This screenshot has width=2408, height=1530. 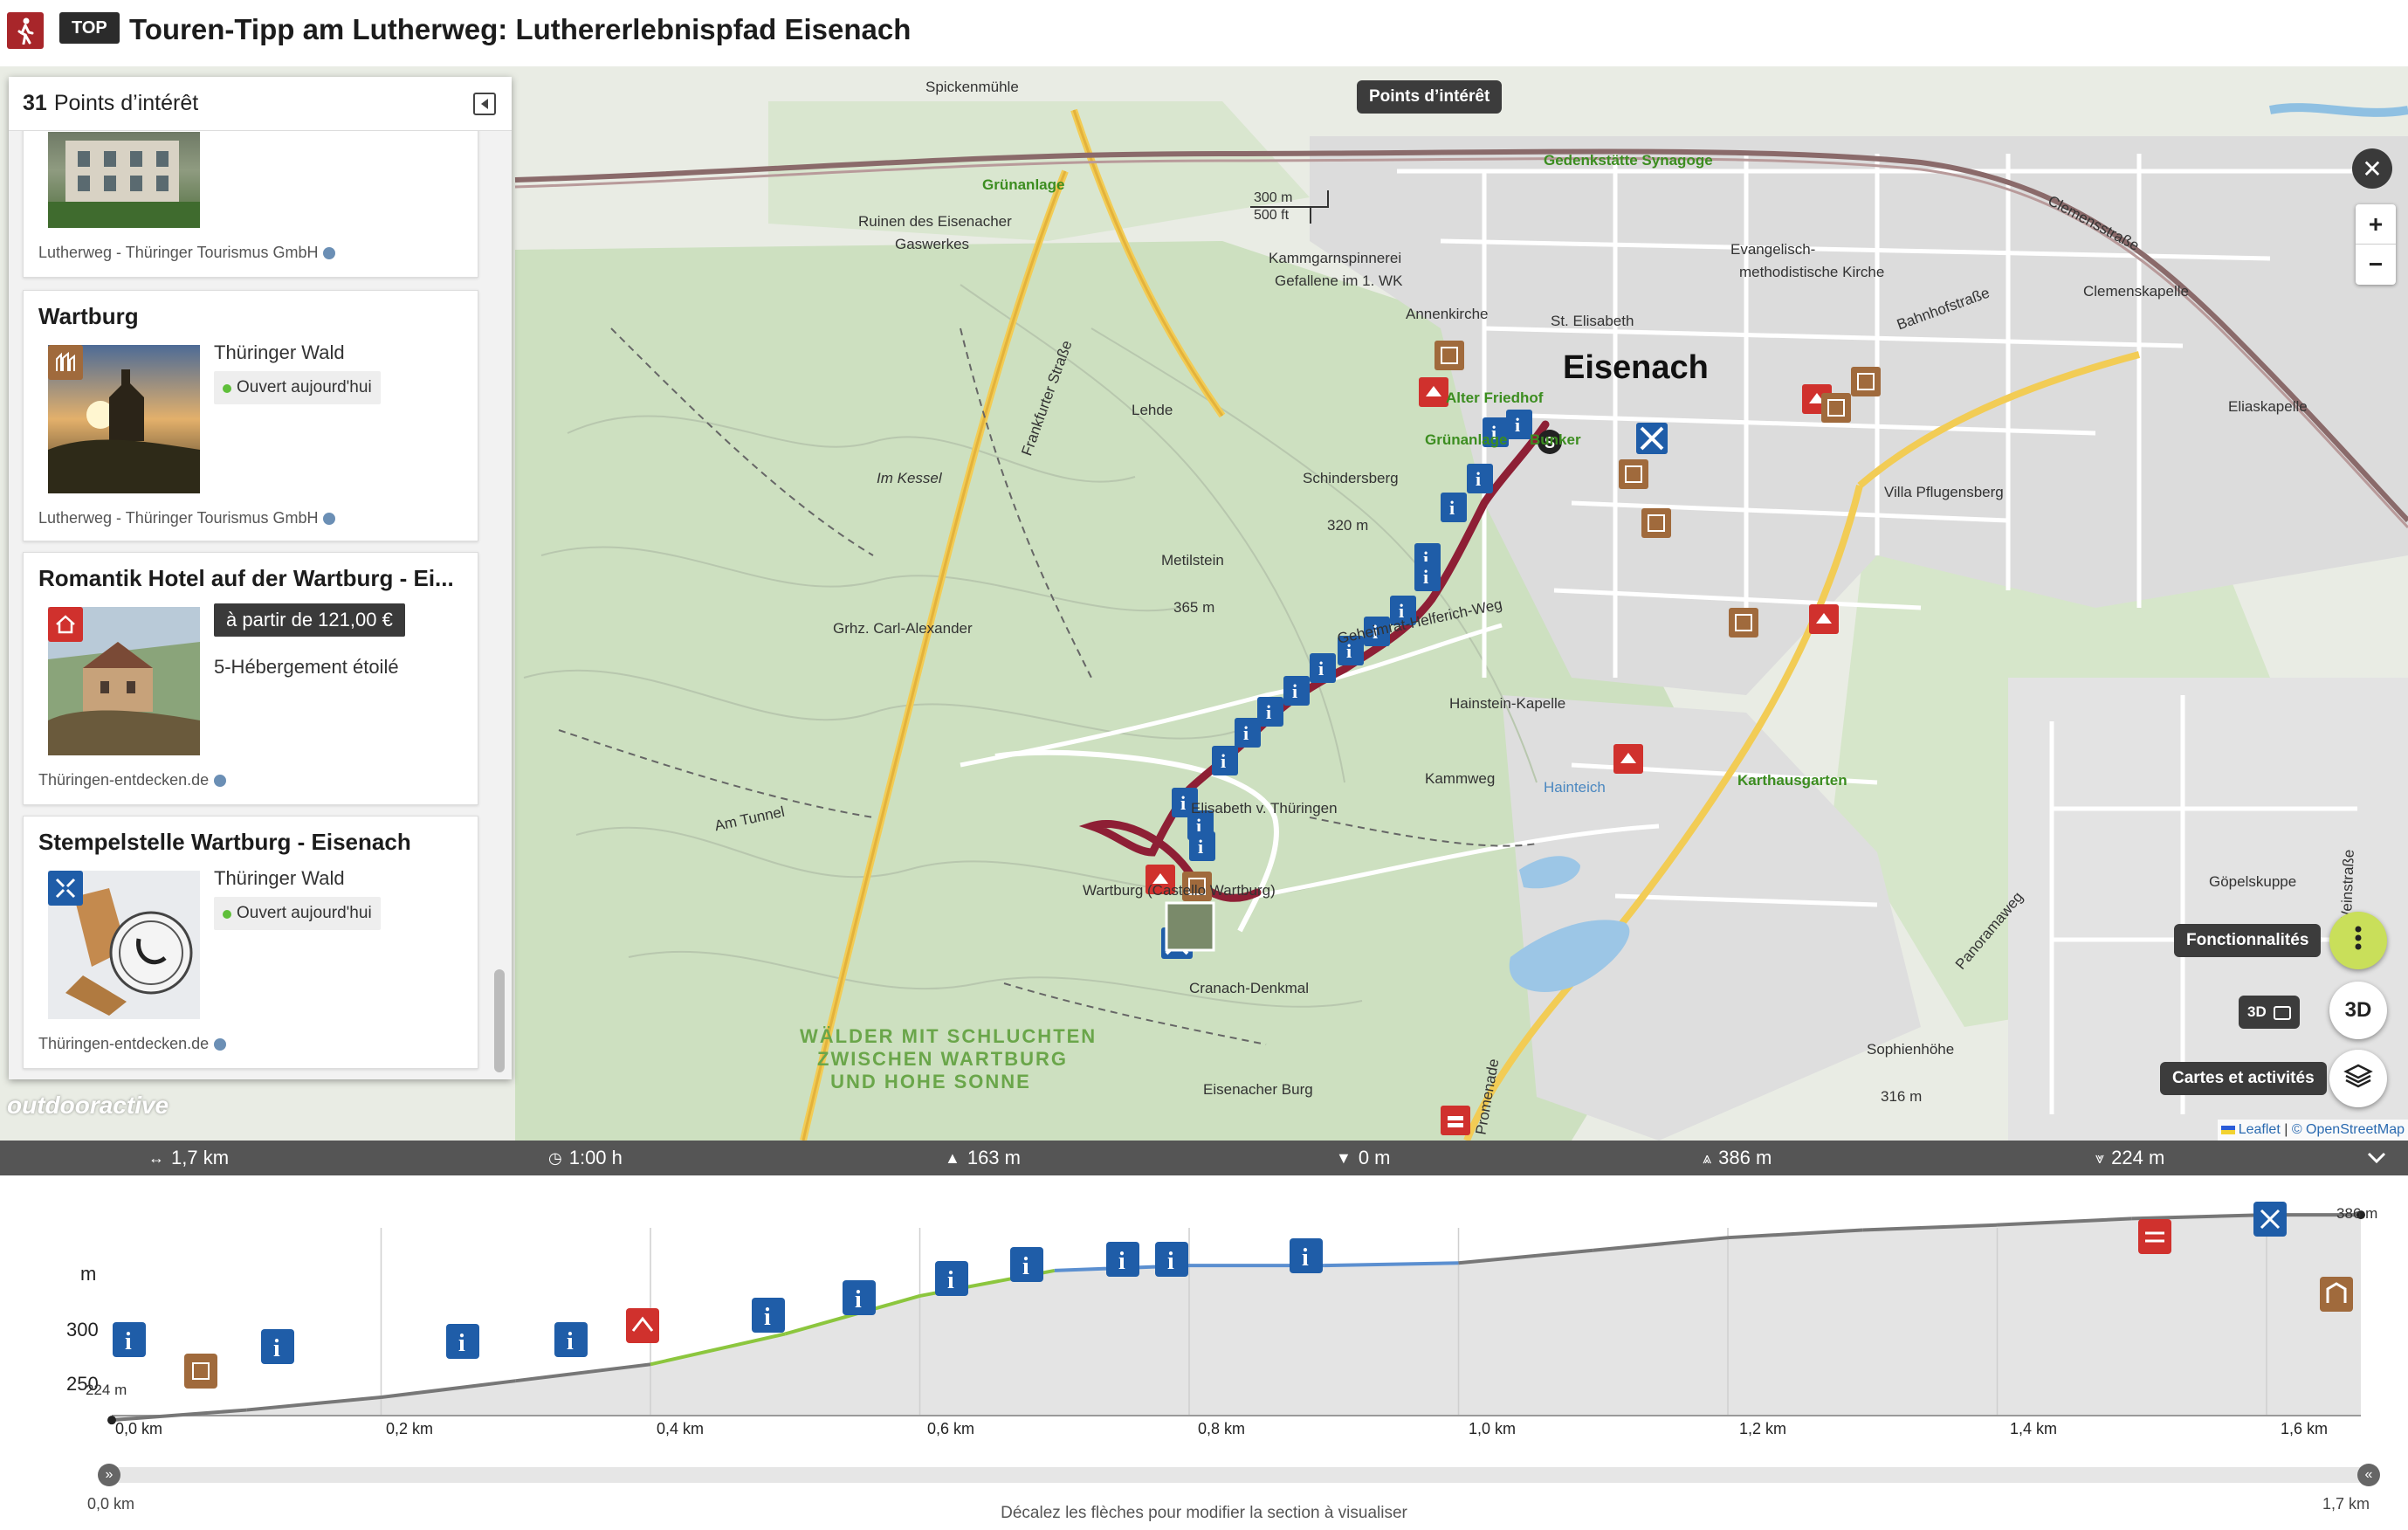 I want to click on clock-icon: ◷, so click(x=555, y=1158).